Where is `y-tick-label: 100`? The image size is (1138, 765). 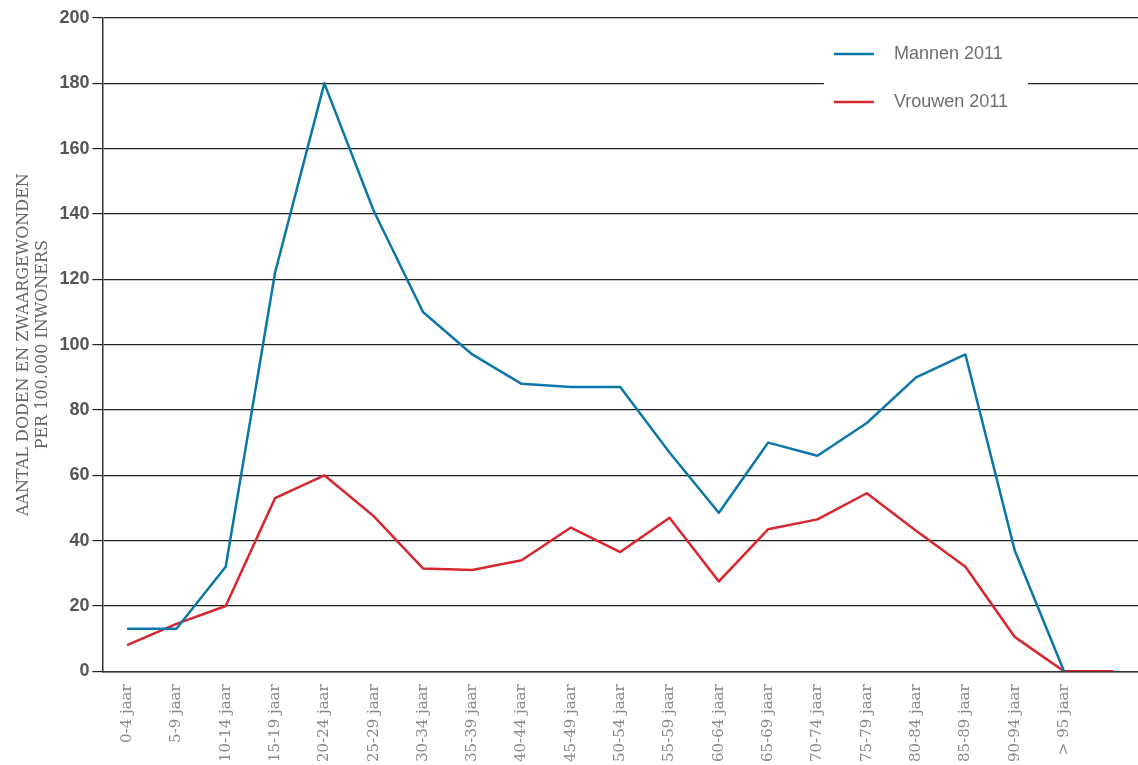 y-tick-label: 100 is located at coordinates (74, 343).